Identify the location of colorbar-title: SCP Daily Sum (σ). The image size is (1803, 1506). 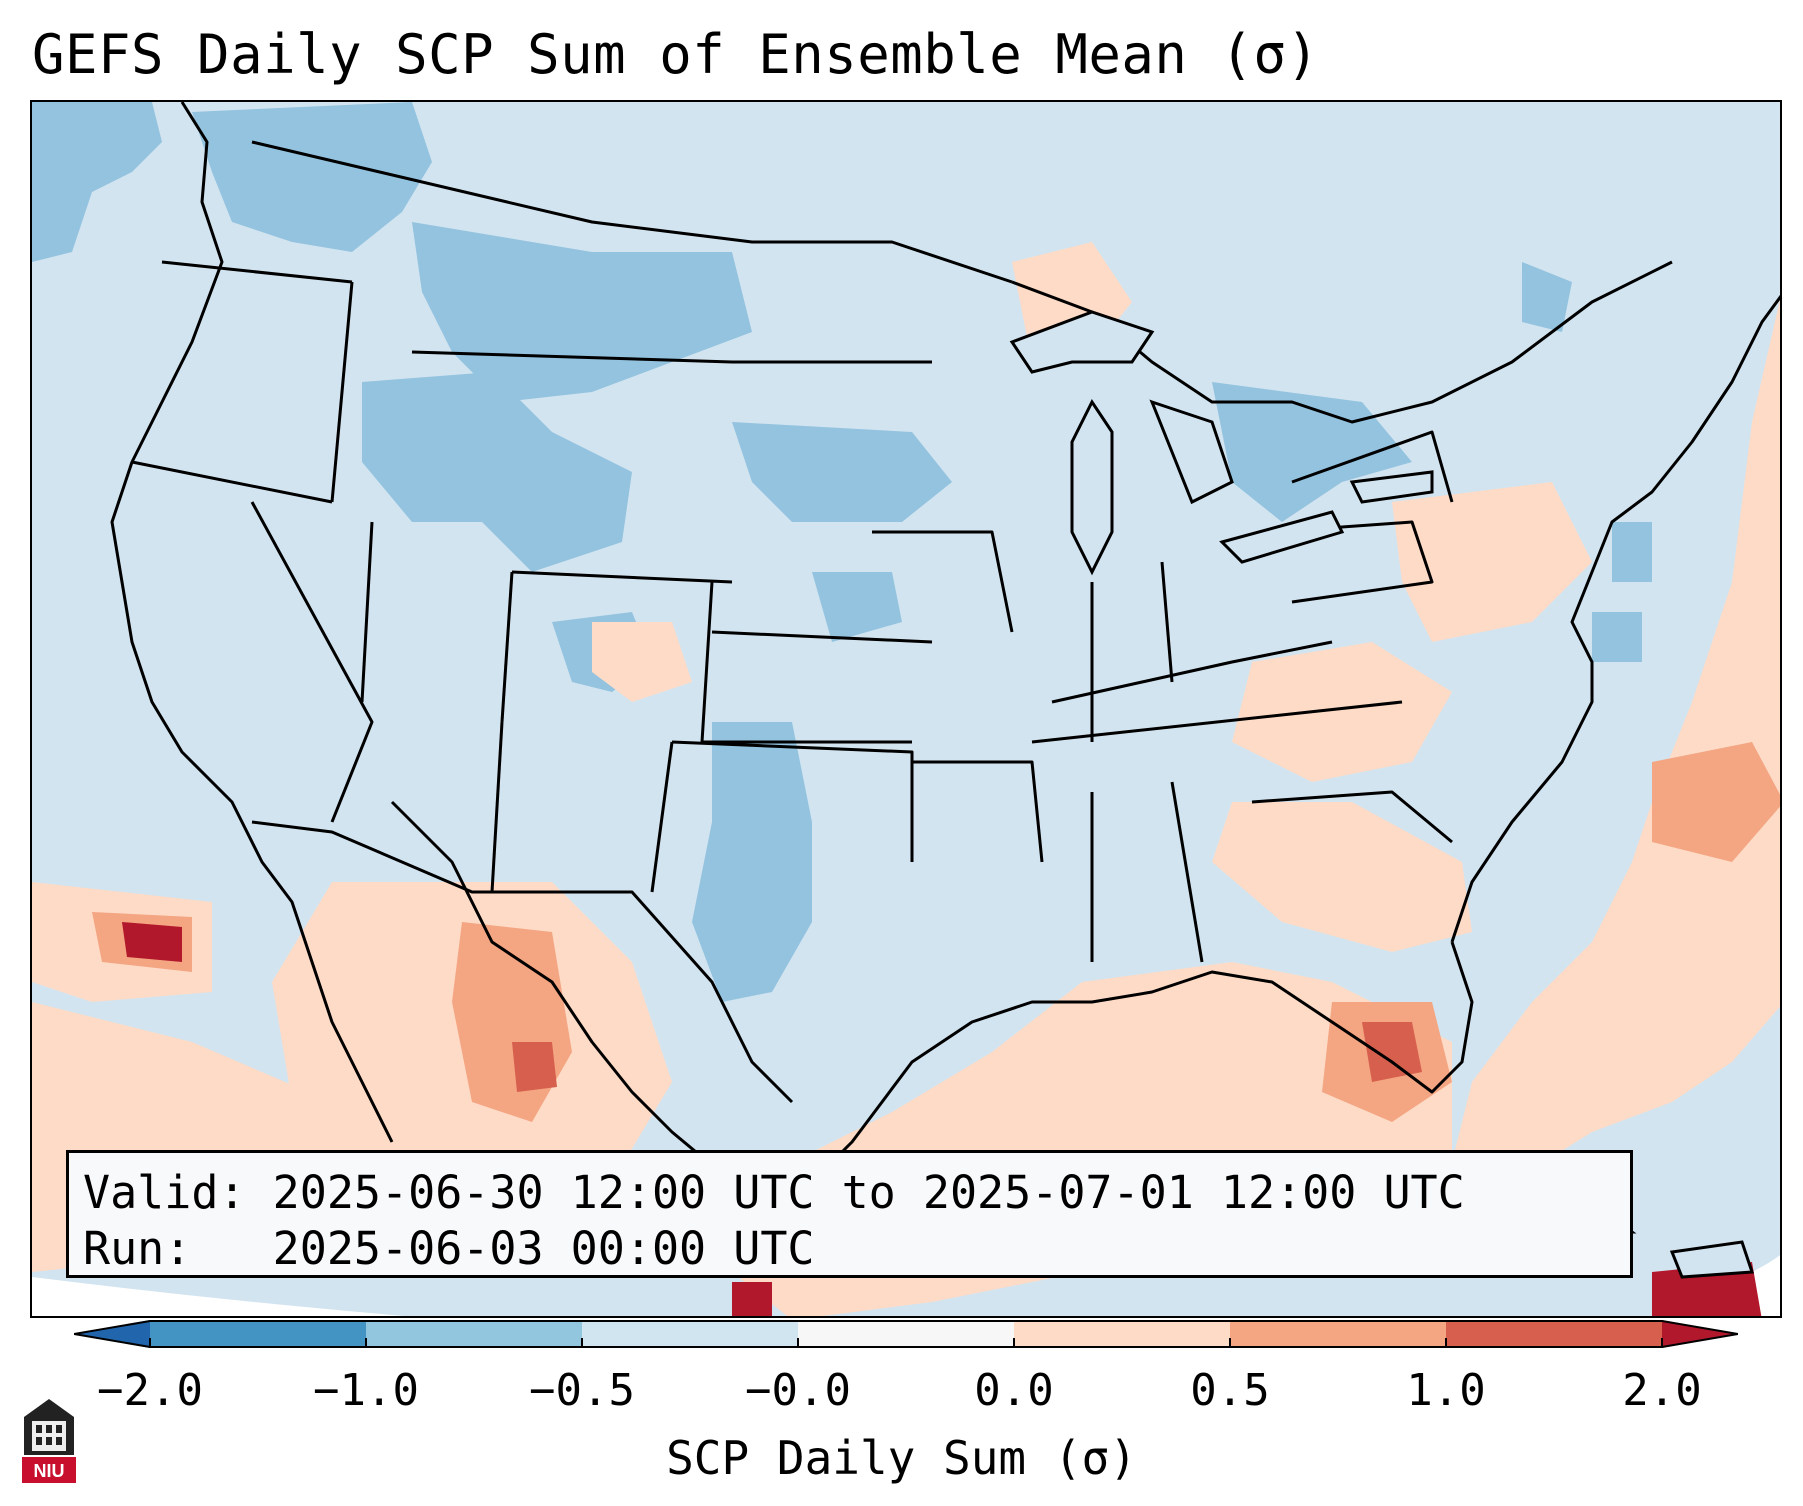
(901, 1458).